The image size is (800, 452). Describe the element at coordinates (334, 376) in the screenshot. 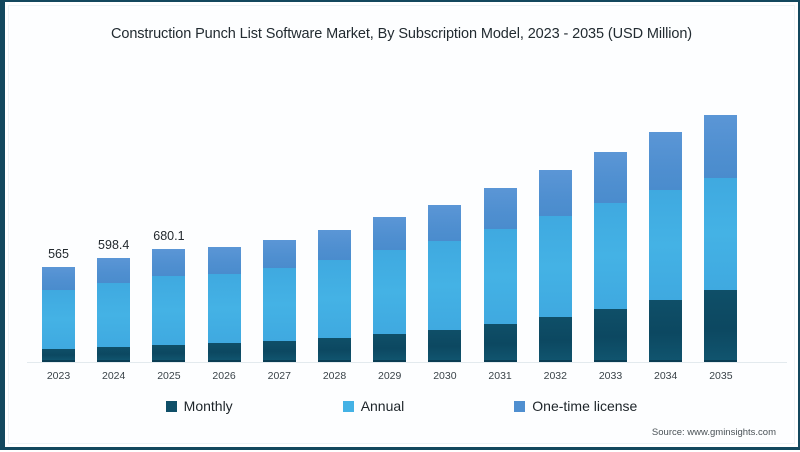

I see `x-tick-2028: 2028` at that location.